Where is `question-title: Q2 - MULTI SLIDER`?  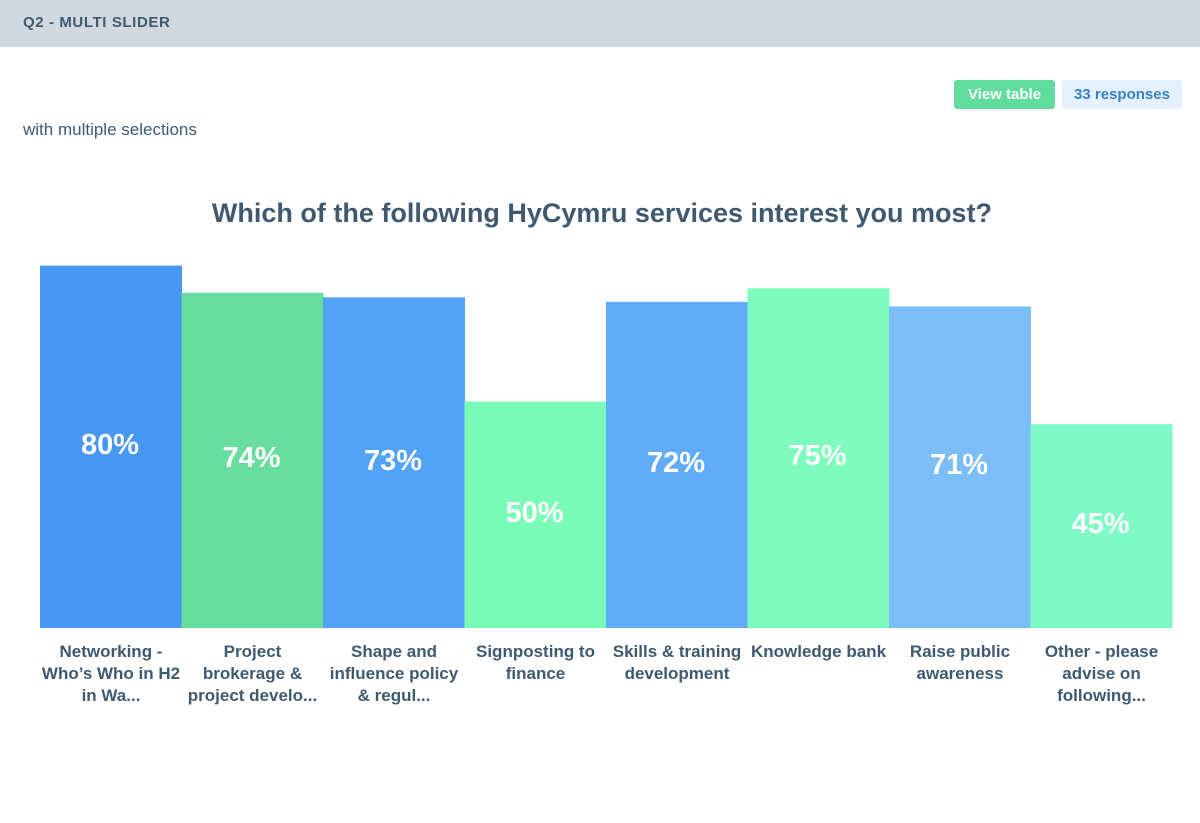
question-title: Q2 - MULTI SLIDER is located at coordinates (97, 22).